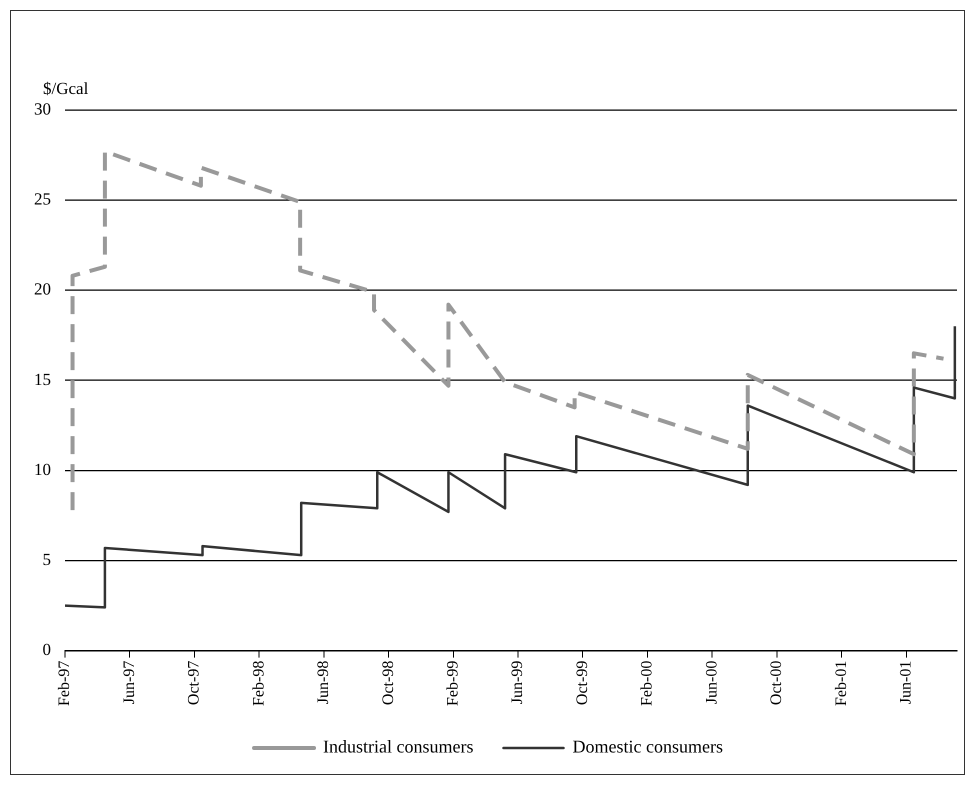 The width and height of the screenshot is (977, 787). I want to click on x-tick-label: Oct-99, so click(582, 683).